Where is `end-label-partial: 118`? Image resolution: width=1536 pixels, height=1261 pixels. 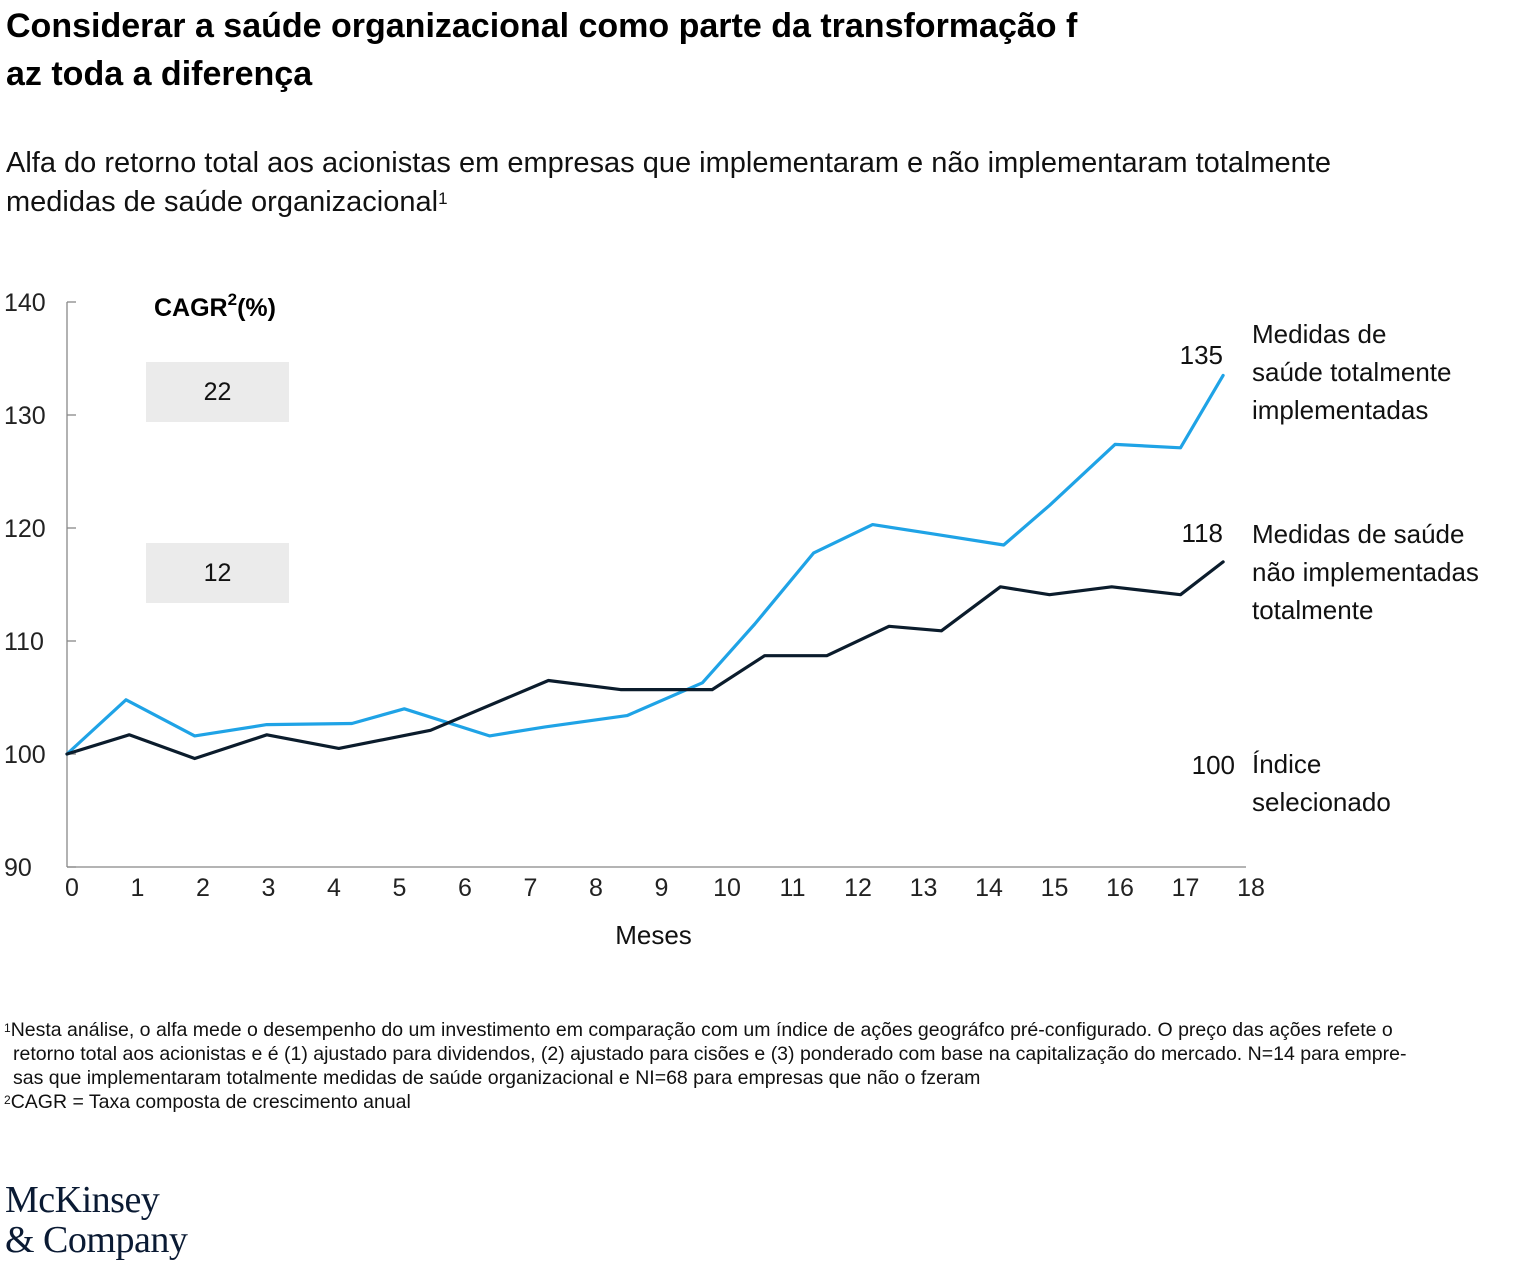
end-label-partial: 118 is located at coordinates (1202, 533).